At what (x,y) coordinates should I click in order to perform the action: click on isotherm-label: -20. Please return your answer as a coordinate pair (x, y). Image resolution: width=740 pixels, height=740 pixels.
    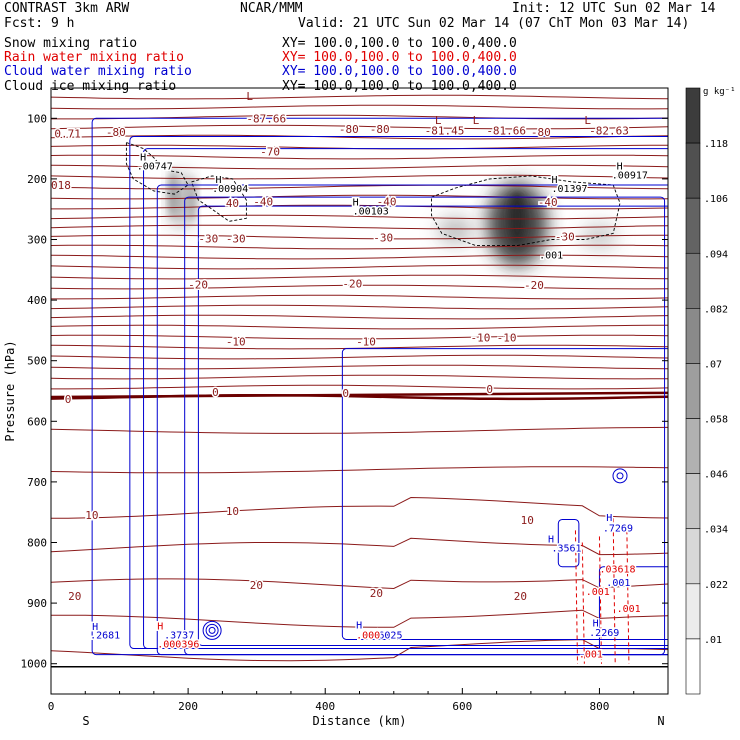
    Looking at the image, I should click on (352, 284).